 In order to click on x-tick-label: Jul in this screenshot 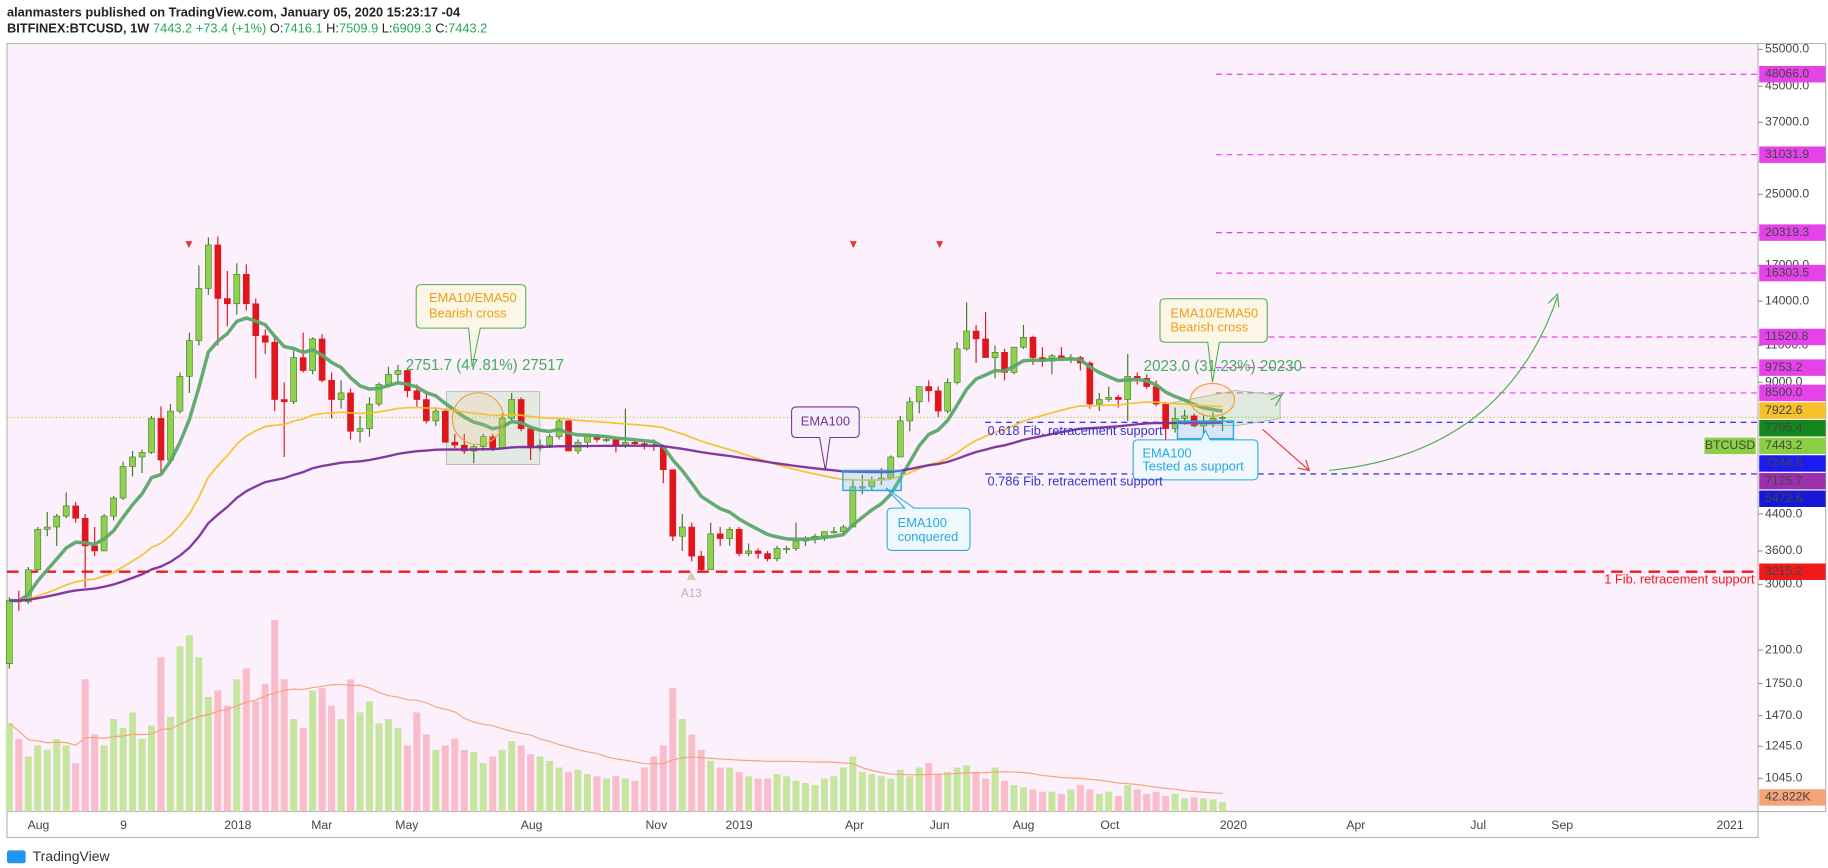, I will do `click(1478, 825)`.